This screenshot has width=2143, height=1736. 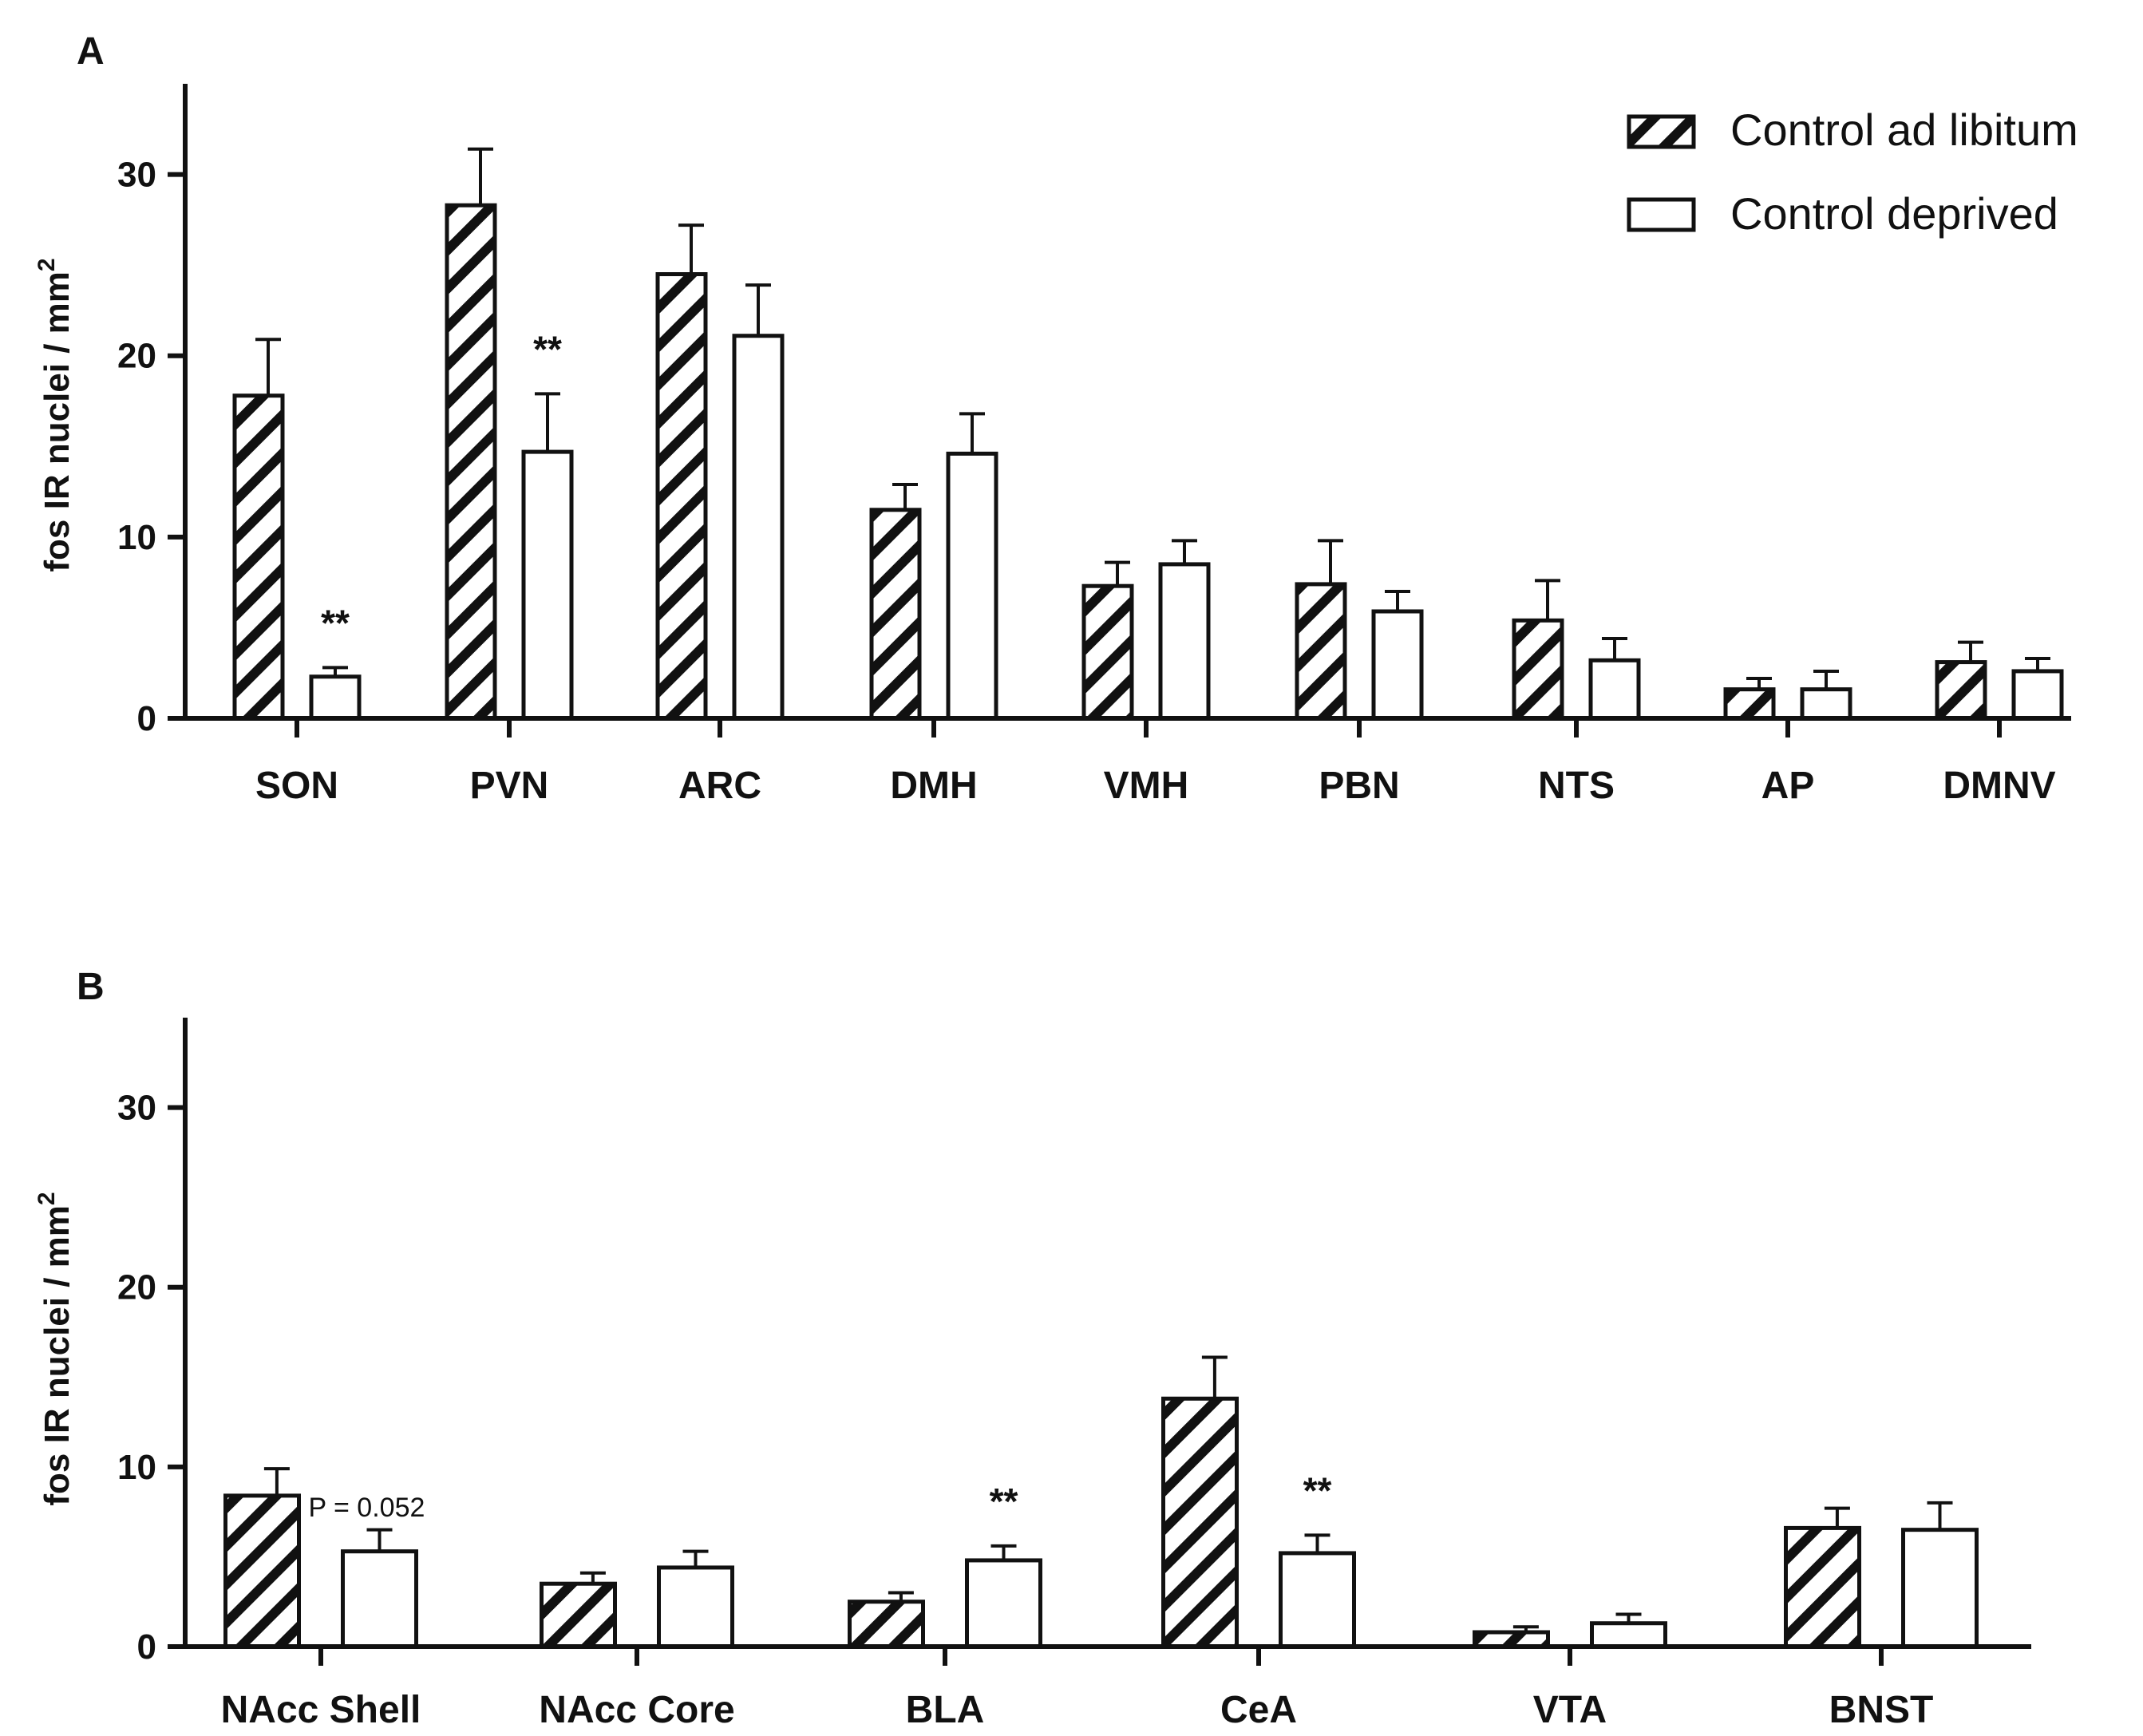 What do you see at coordinates (1614, 689) in the screenshot?
I see `panel-a-bar-nts-deprived` at bounding box center [1614, 689].